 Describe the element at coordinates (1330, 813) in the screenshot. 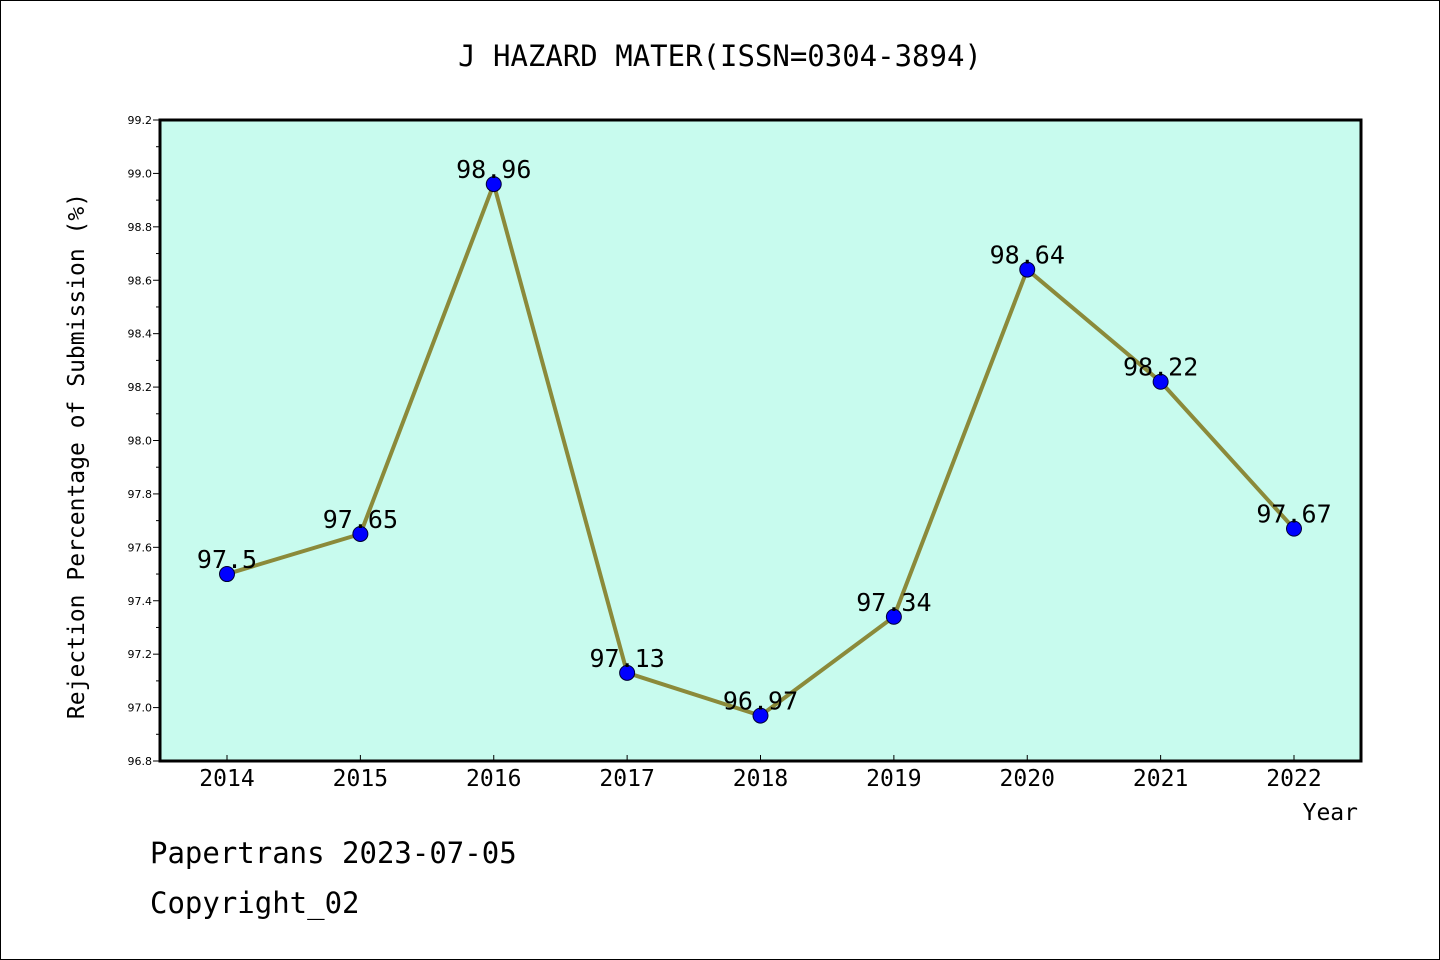

I see `x-axis-label: Year` at that location.